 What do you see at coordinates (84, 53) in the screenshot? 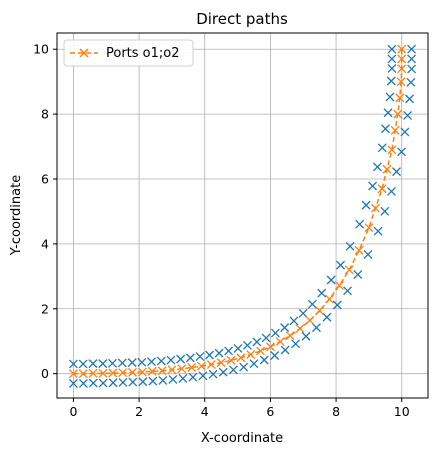
I see `legend-marker-icon` at bounding box center [84, 53].